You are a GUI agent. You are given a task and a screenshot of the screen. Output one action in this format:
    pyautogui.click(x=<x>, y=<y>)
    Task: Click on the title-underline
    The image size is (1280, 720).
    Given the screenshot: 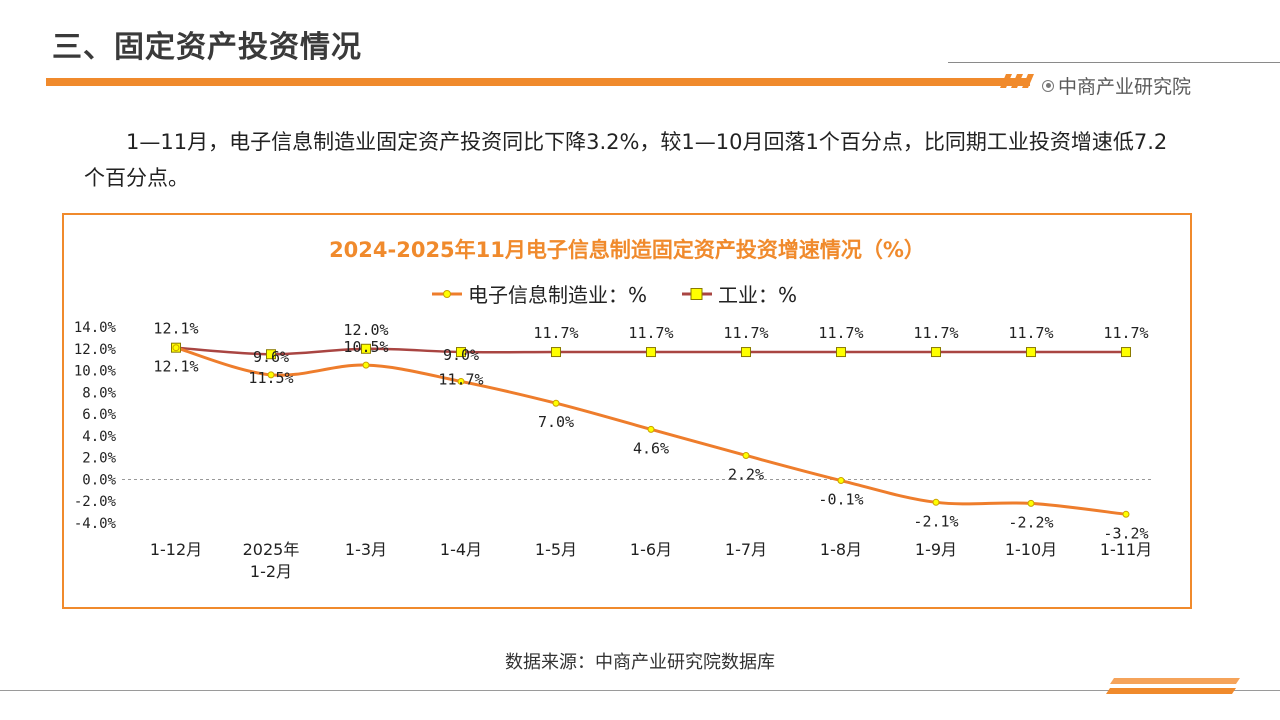 What is the action you would take?
    pyautogui.click(x=538, y=82)
    